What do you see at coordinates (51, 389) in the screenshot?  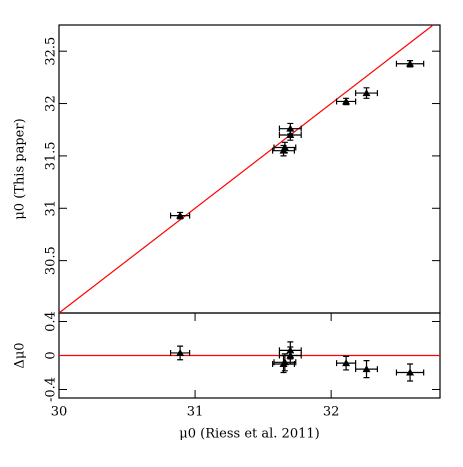 I see `y-tick-label: -0.4` at bounding box center [51, 389].